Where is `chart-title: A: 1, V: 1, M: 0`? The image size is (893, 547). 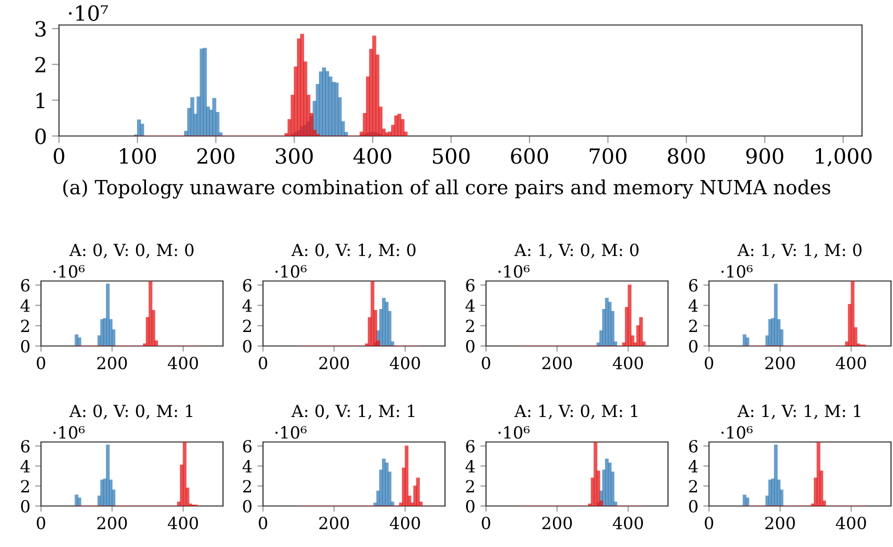
chart-title: A: 1, V: 1, M: 0 is located at coordinates (799, 251).